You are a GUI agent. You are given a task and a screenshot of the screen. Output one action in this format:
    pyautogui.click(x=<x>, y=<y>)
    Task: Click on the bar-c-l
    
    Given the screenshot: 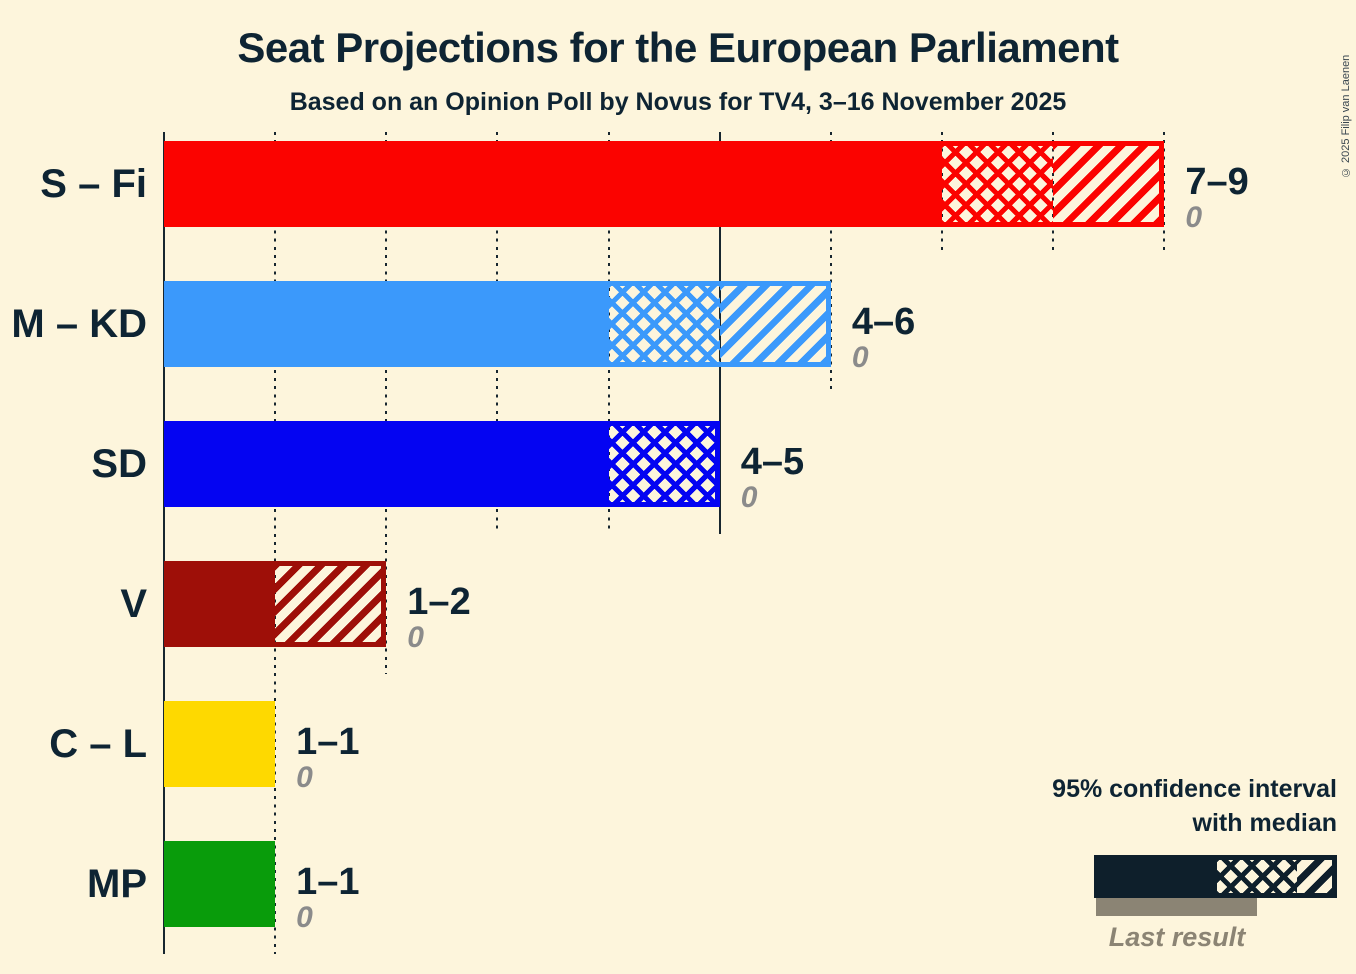 What is the action you would take?
    pyautogui.click(x=220, y=743)
    